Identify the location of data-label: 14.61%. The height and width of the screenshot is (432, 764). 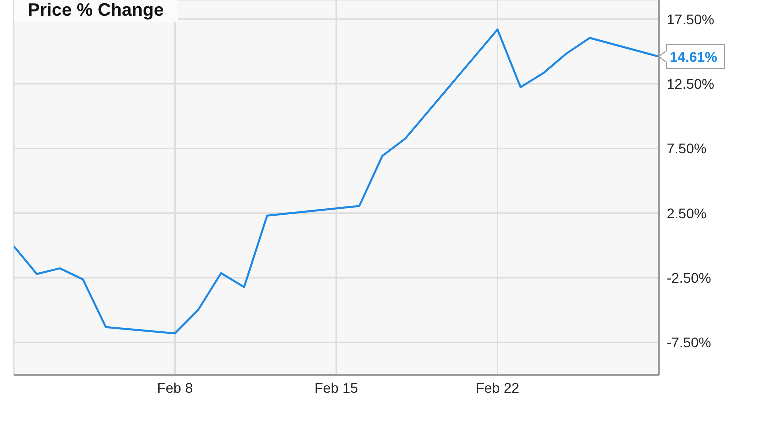
(694, 56).